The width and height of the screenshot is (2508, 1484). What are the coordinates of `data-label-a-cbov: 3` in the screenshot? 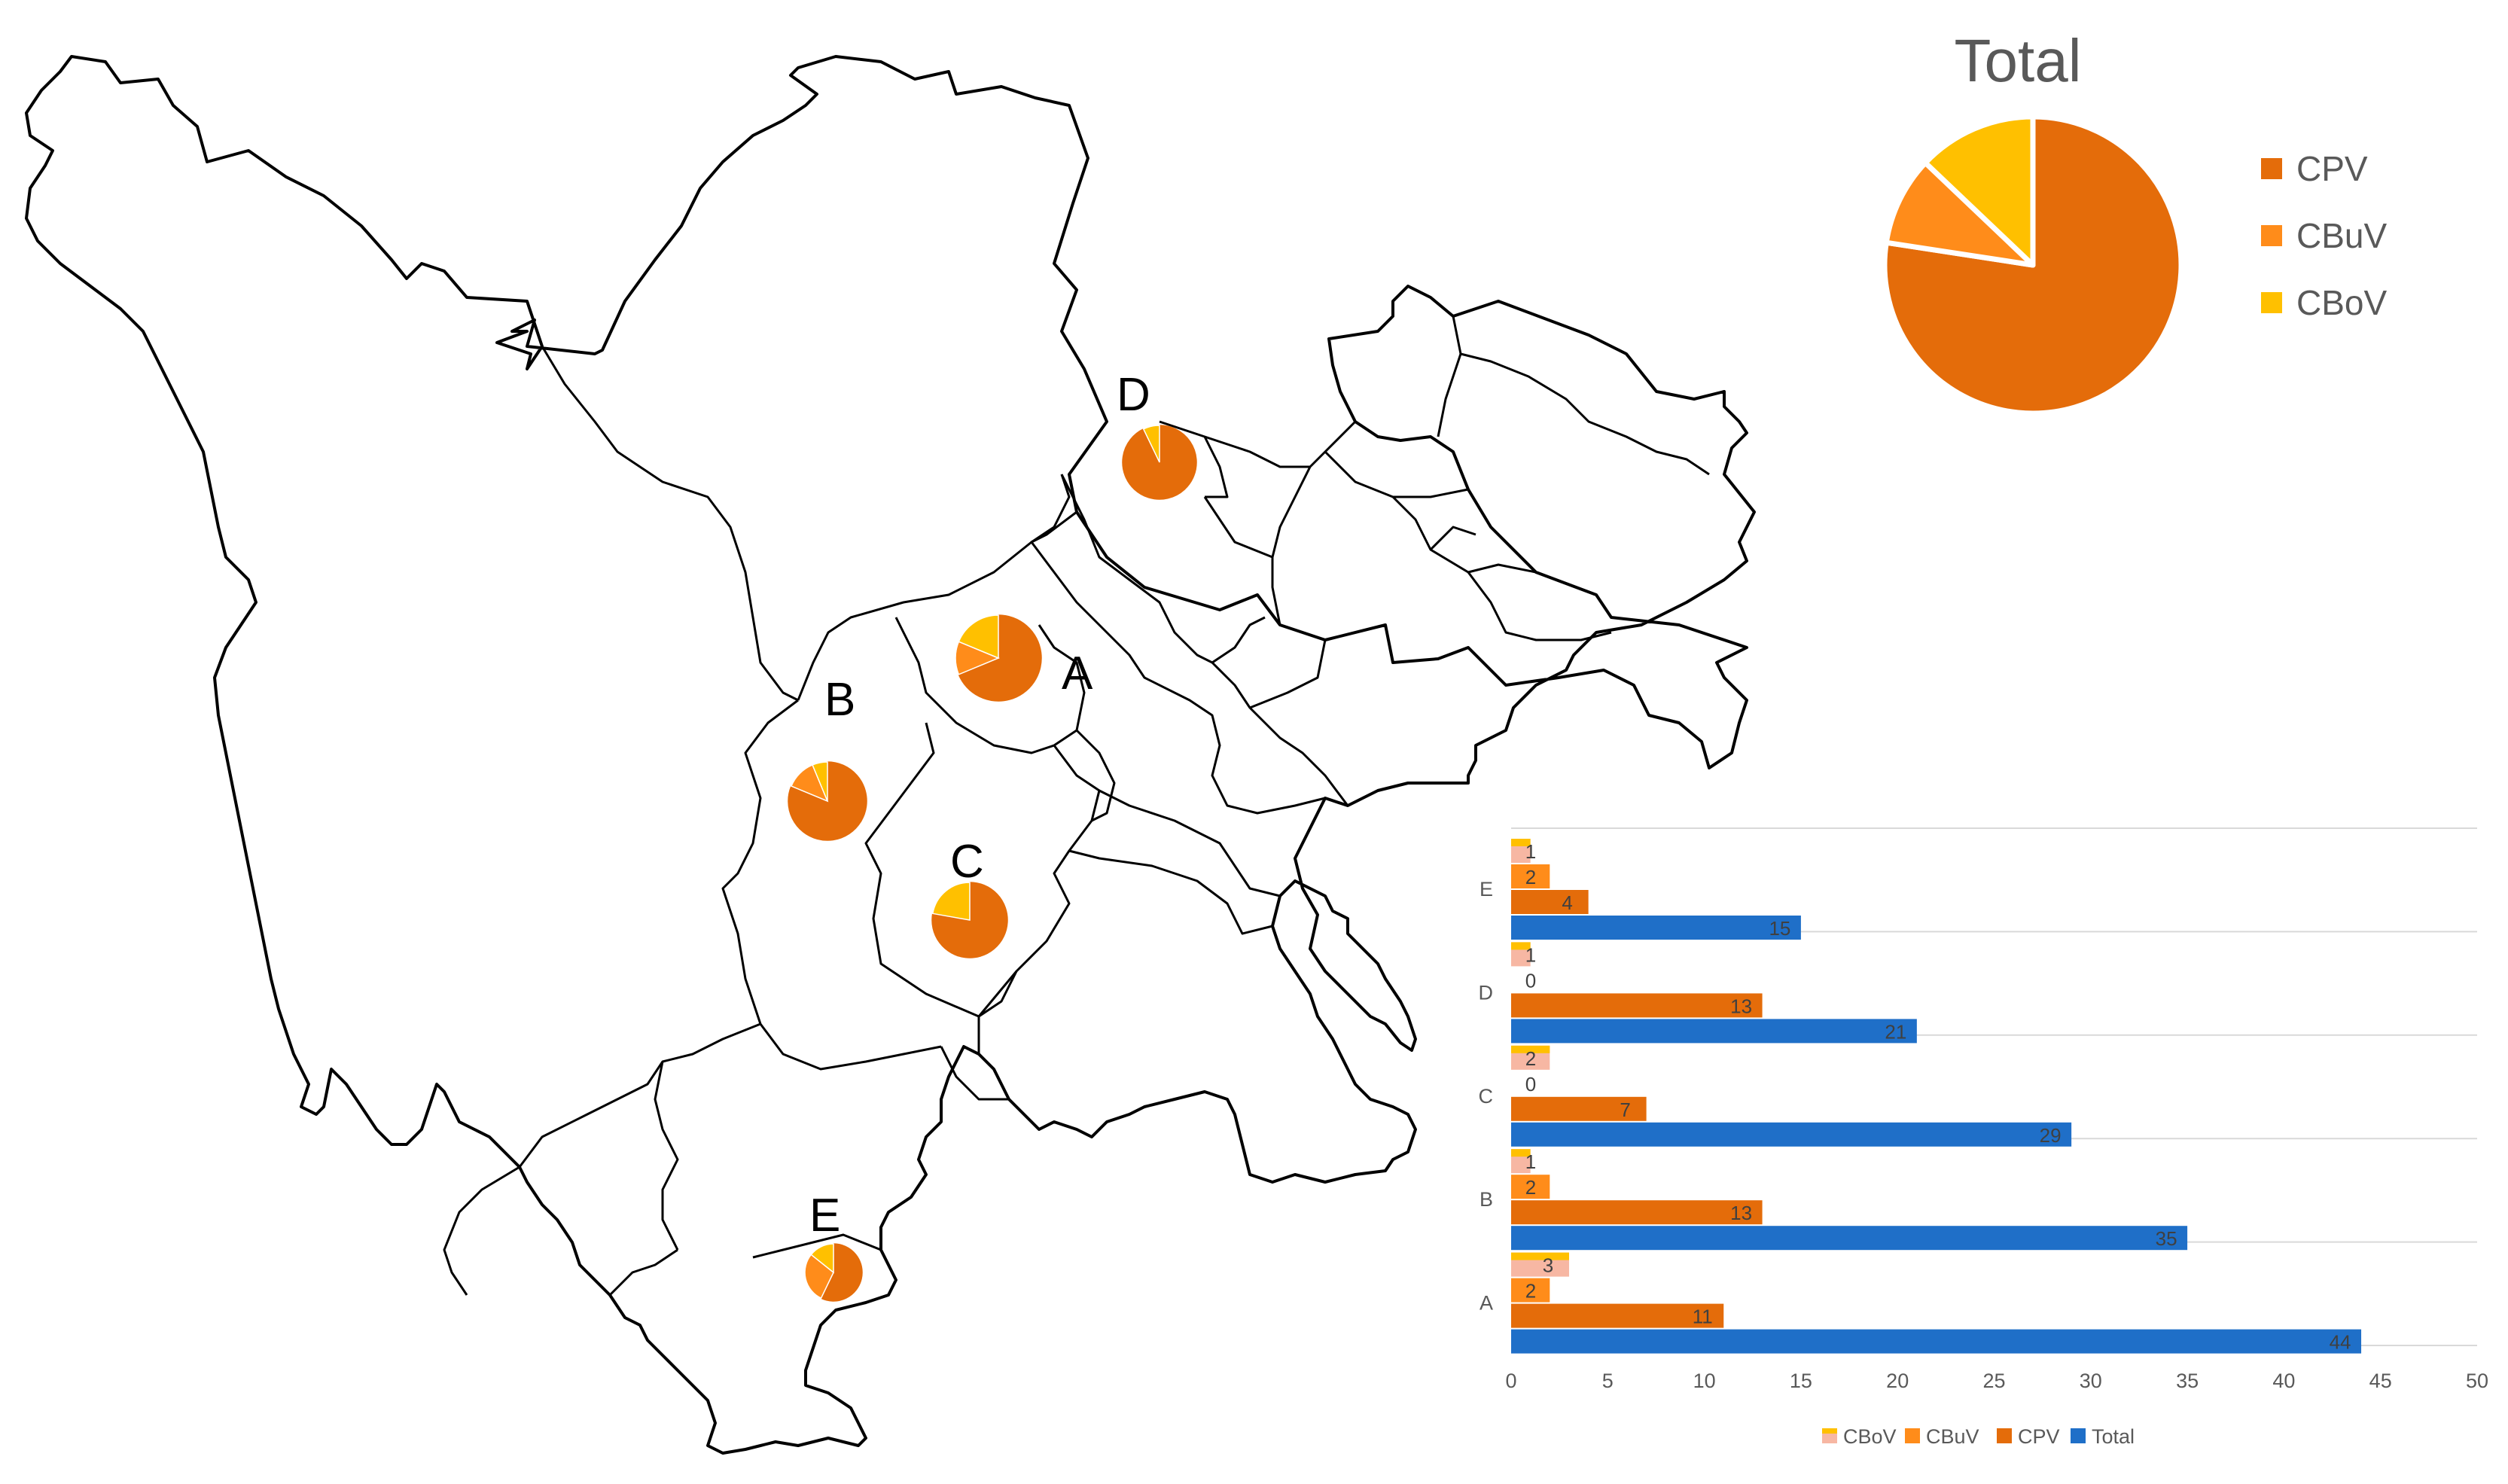 It's located at (1548, 1265).